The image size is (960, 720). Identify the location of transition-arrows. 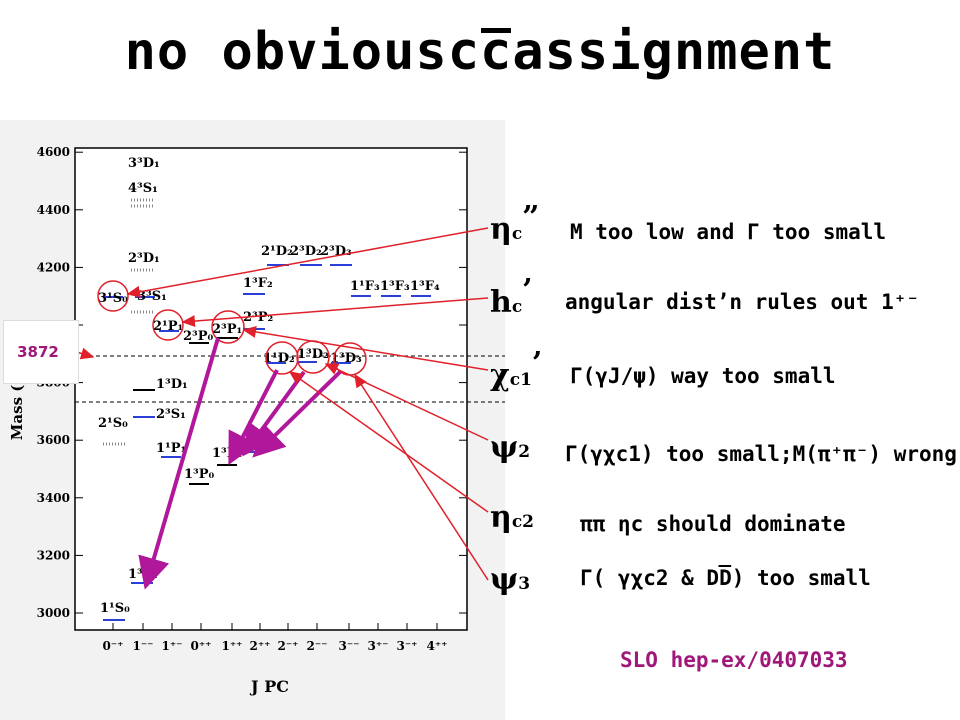
(240, 463).